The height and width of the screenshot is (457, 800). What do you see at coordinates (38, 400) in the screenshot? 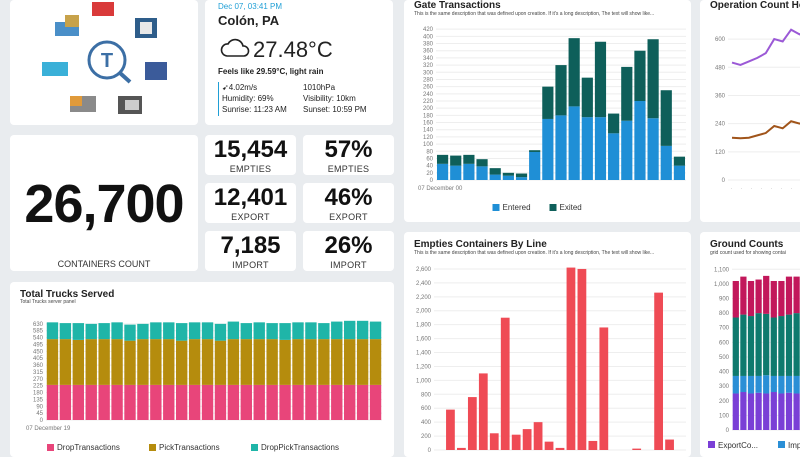
I see `y-tick-label: 135` at bounding box center [38, 400].